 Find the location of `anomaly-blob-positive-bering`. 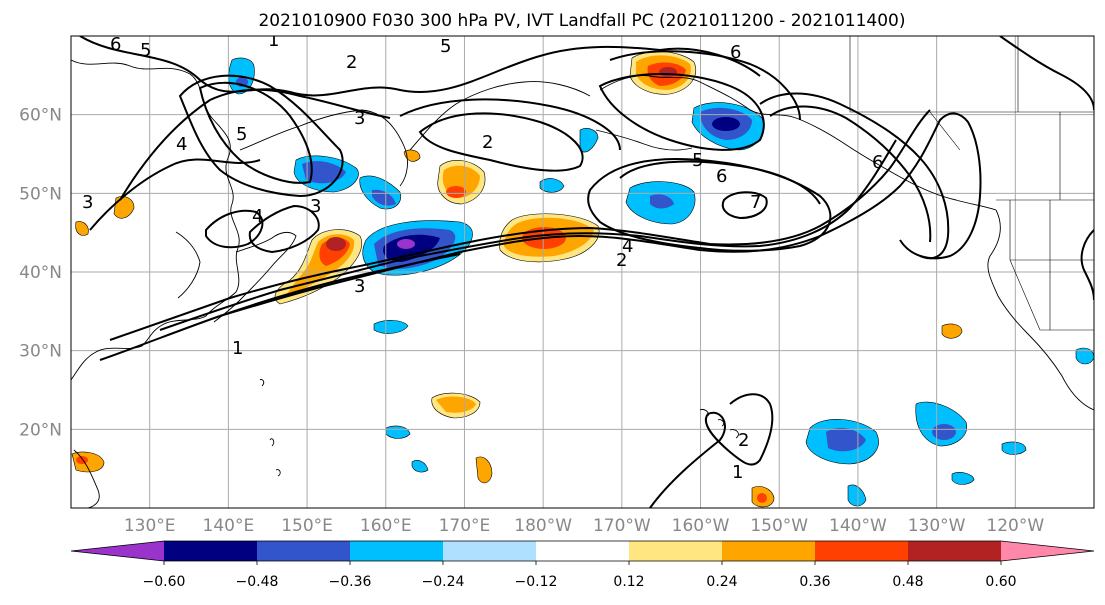

anomaly-blob-positive-bering is located at coordinates (662, 73).